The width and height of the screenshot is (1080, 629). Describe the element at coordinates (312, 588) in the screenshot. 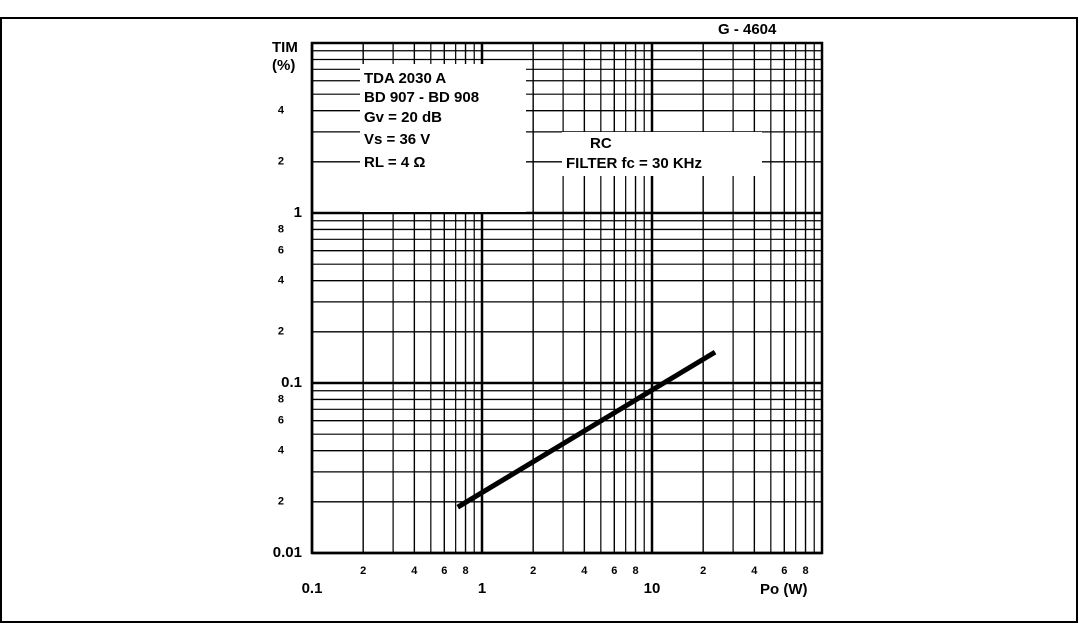

I see `x-tick-label: 0.1` at that location.